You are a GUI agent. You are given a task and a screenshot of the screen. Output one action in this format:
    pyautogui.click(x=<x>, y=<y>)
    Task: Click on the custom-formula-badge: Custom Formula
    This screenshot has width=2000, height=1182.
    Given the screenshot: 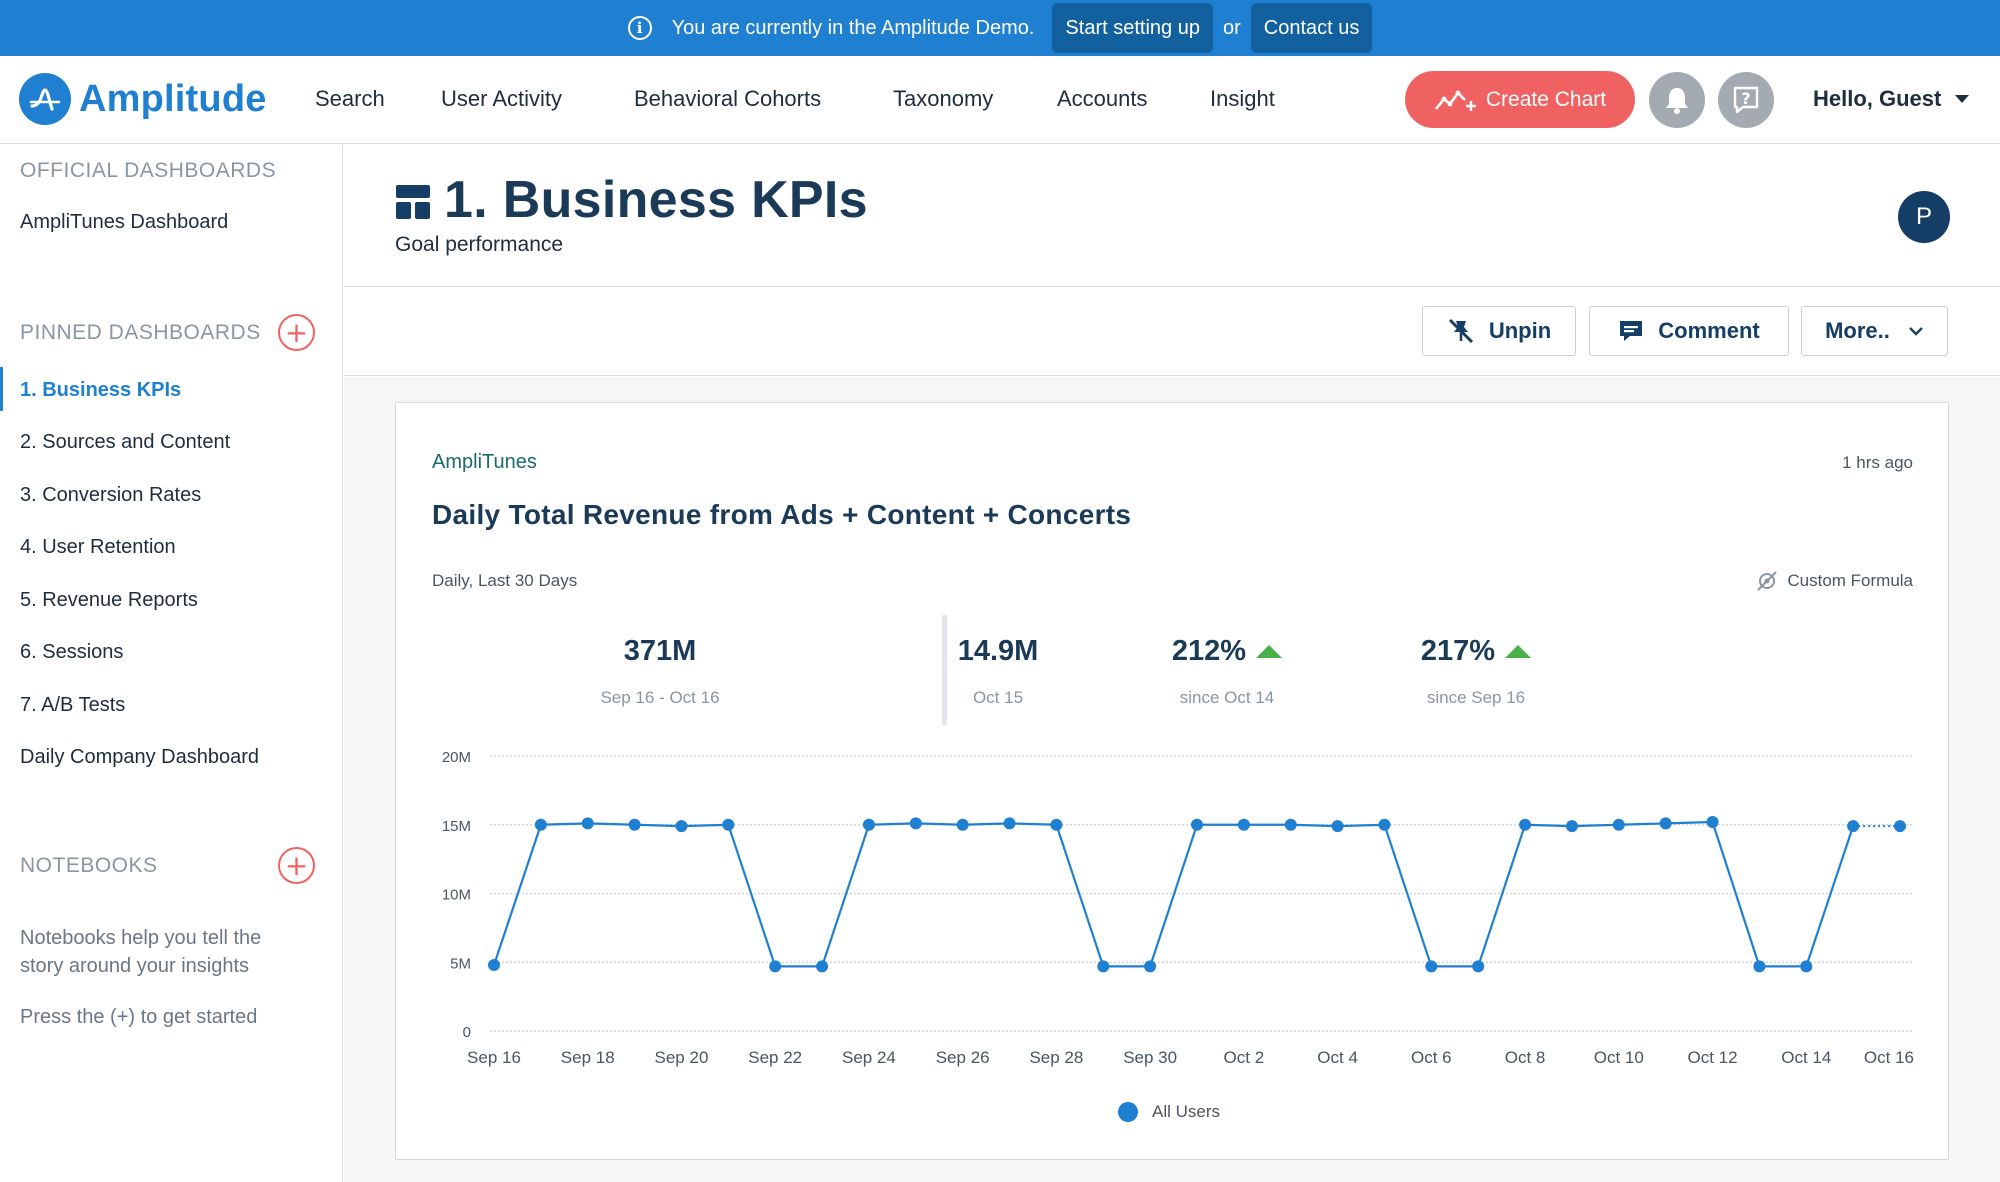 What is the action you would take?
    pyautogui.click(x=1834, y=581)
    